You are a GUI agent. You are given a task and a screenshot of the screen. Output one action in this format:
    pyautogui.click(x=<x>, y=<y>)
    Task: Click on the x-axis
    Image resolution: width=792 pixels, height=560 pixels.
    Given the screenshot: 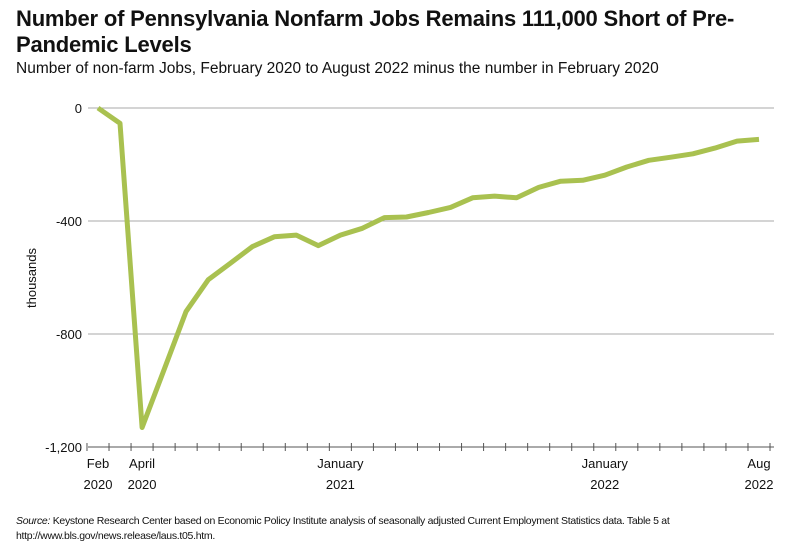 What is the action you would take?
    pyautogui.click(x=430, y=447)
    